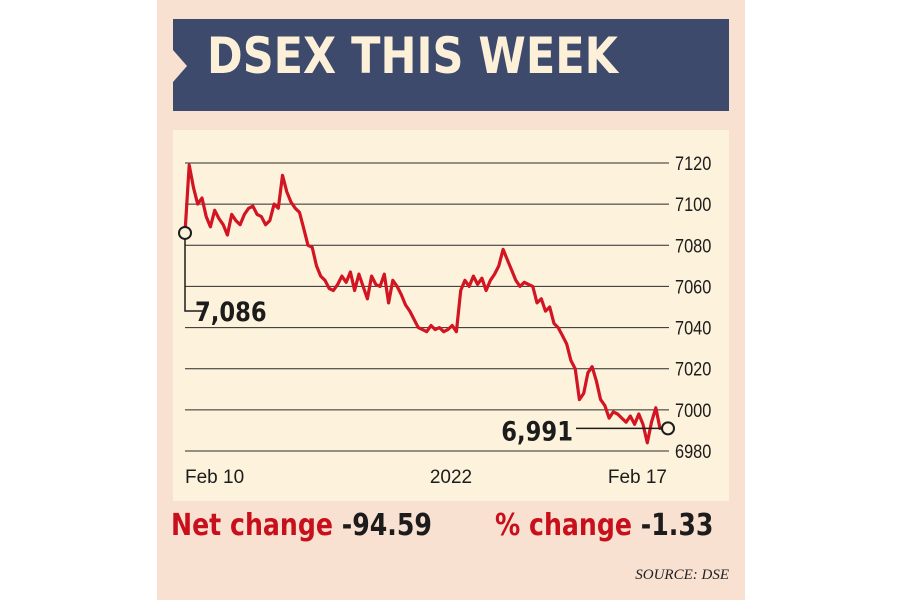 This screenshot has height=600, width=900. I want to click on end-point-marker, so click(668, 428).